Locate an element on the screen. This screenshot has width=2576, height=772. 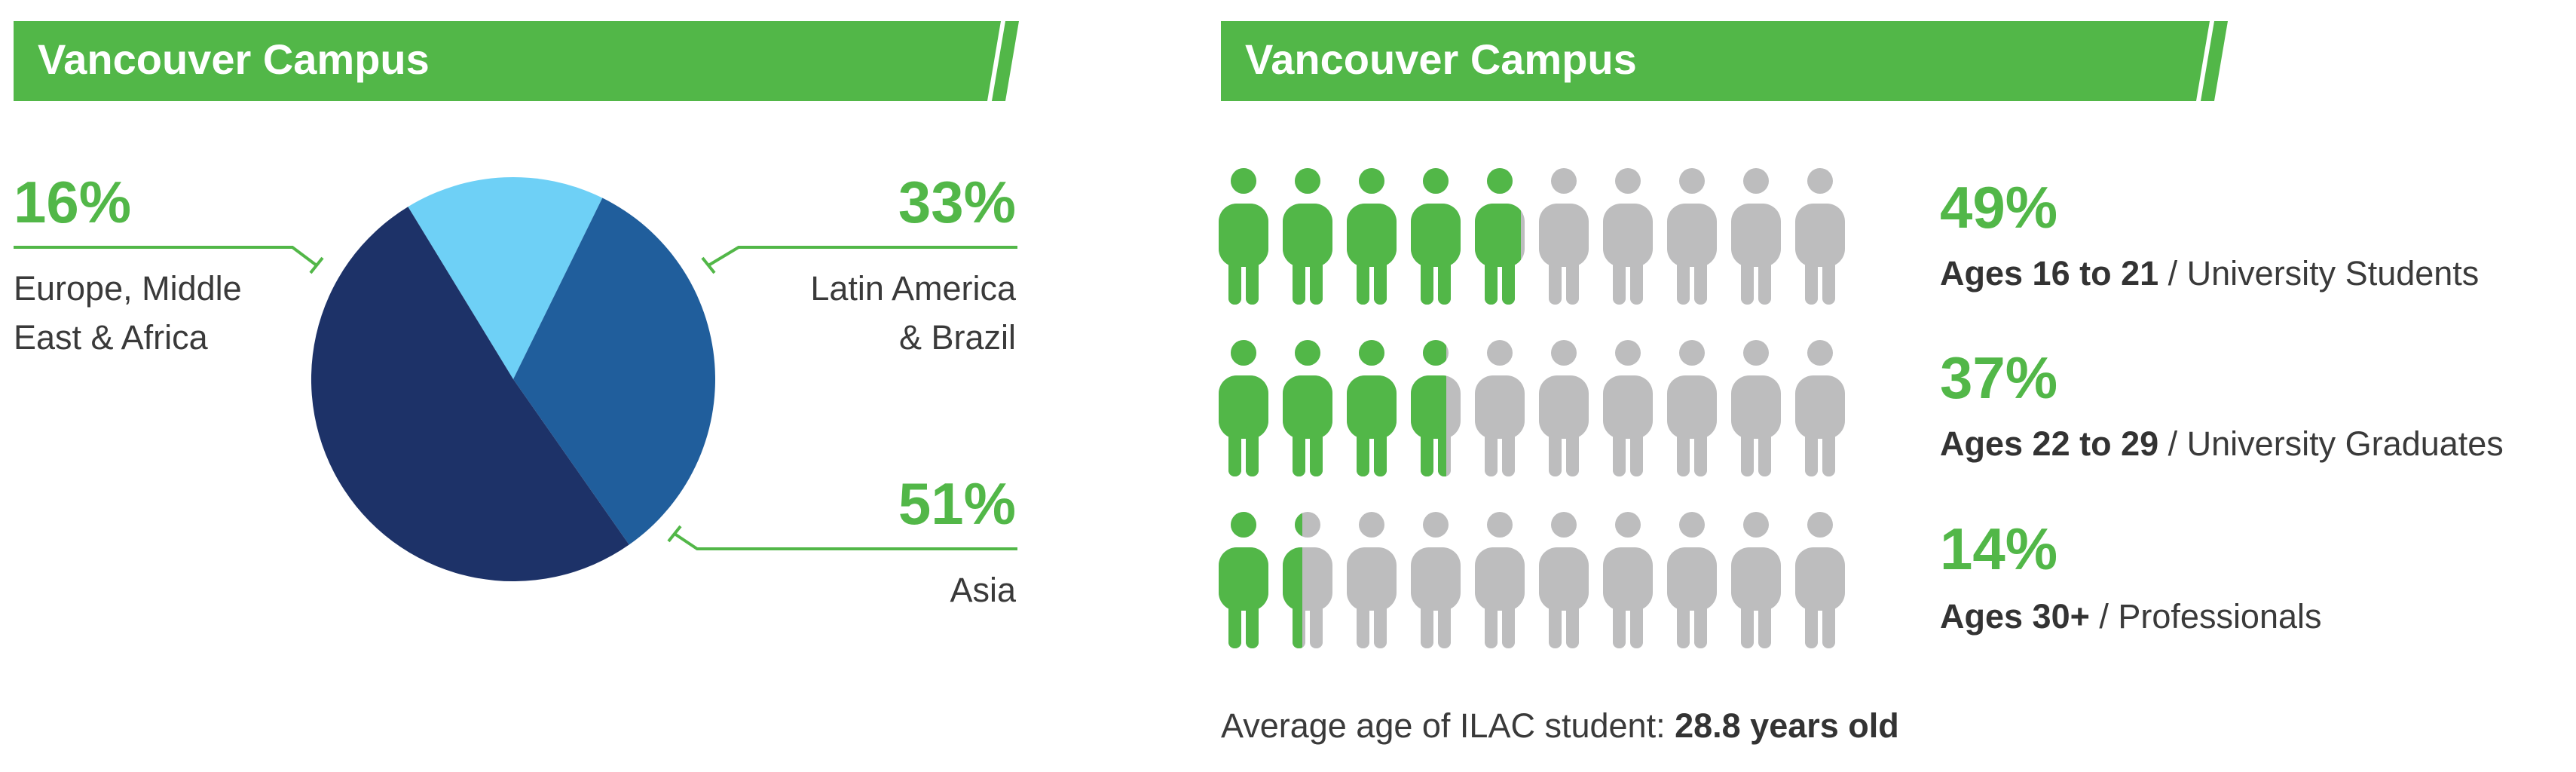
age-label: Ages 30+ / Professionals is located at coordinates (2131, 616).